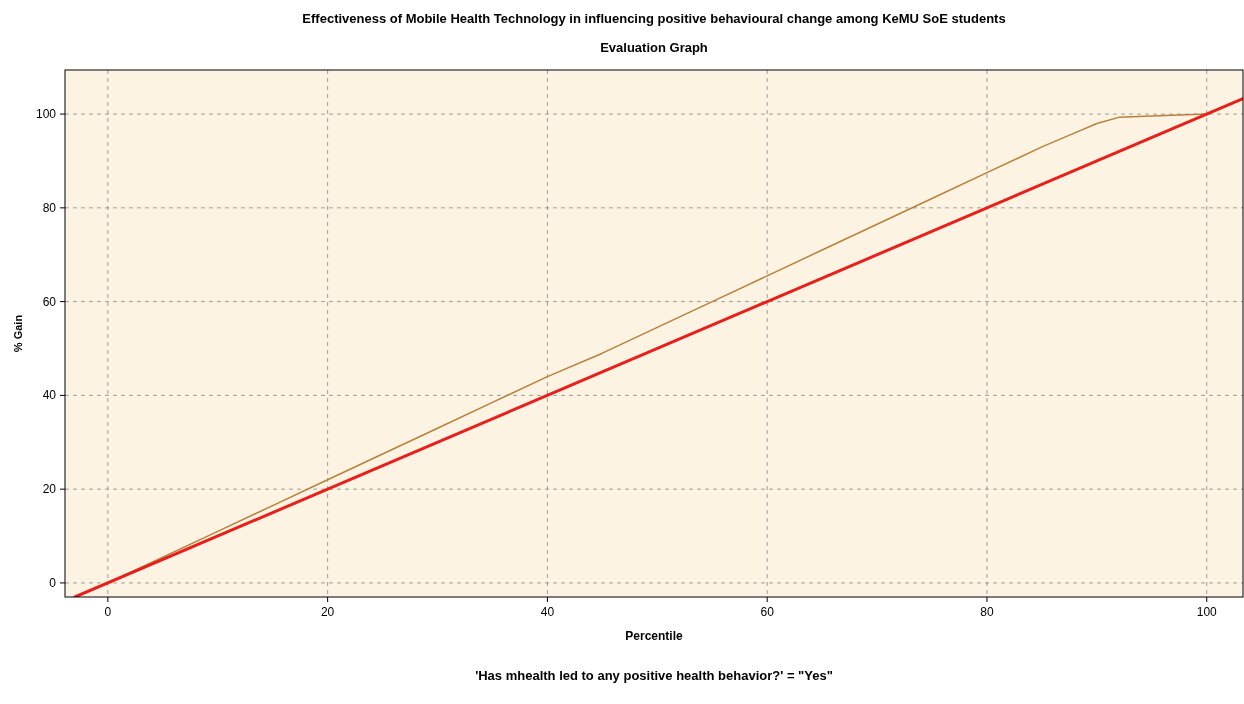  What do you see at coordinates (49, 489) in the screenshot?
I see `y-tick-label: 20` at bounding box center [49, 489].